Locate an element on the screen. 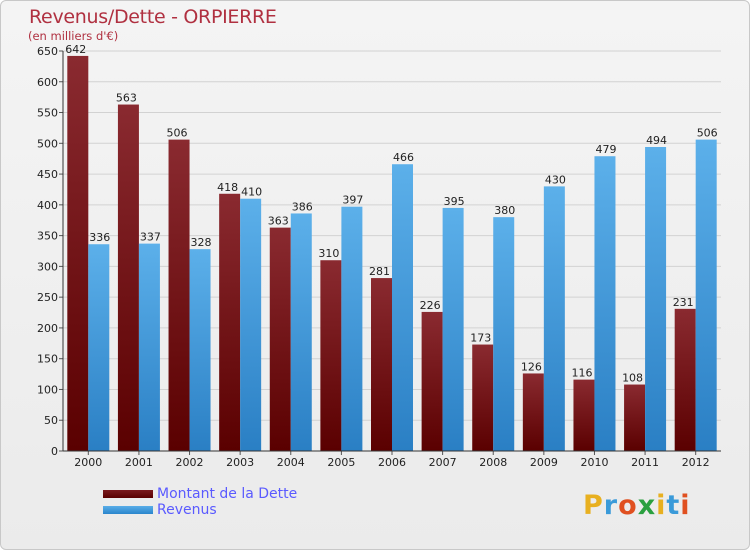 This screenshot has height=550, width=750. x-tick-label: 2010 is located at coordinates (594, 462).